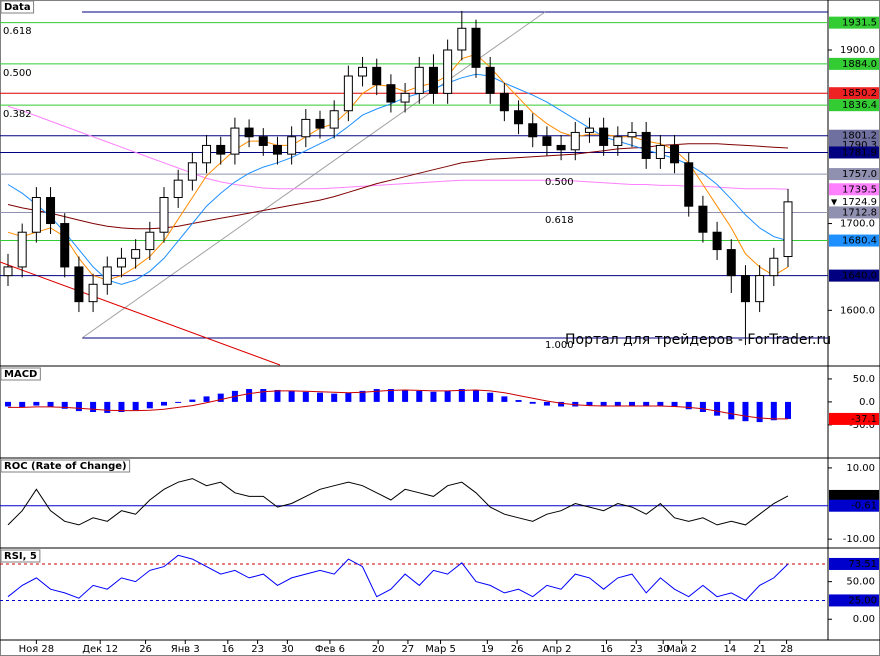  What do you see at coordinates (559, 220) in the screenshot?
I see `fib-label: 0.618` at bounding box center [559, 220].